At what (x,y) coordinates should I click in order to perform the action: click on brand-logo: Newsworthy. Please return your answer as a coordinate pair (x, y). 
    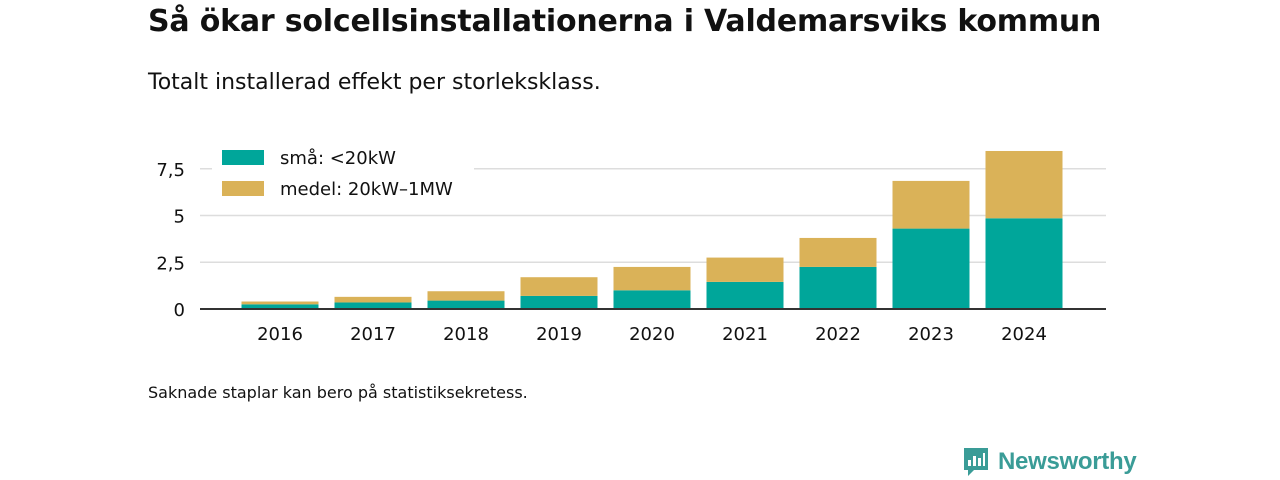
    Looking at the image, I should click on (1049, 462).